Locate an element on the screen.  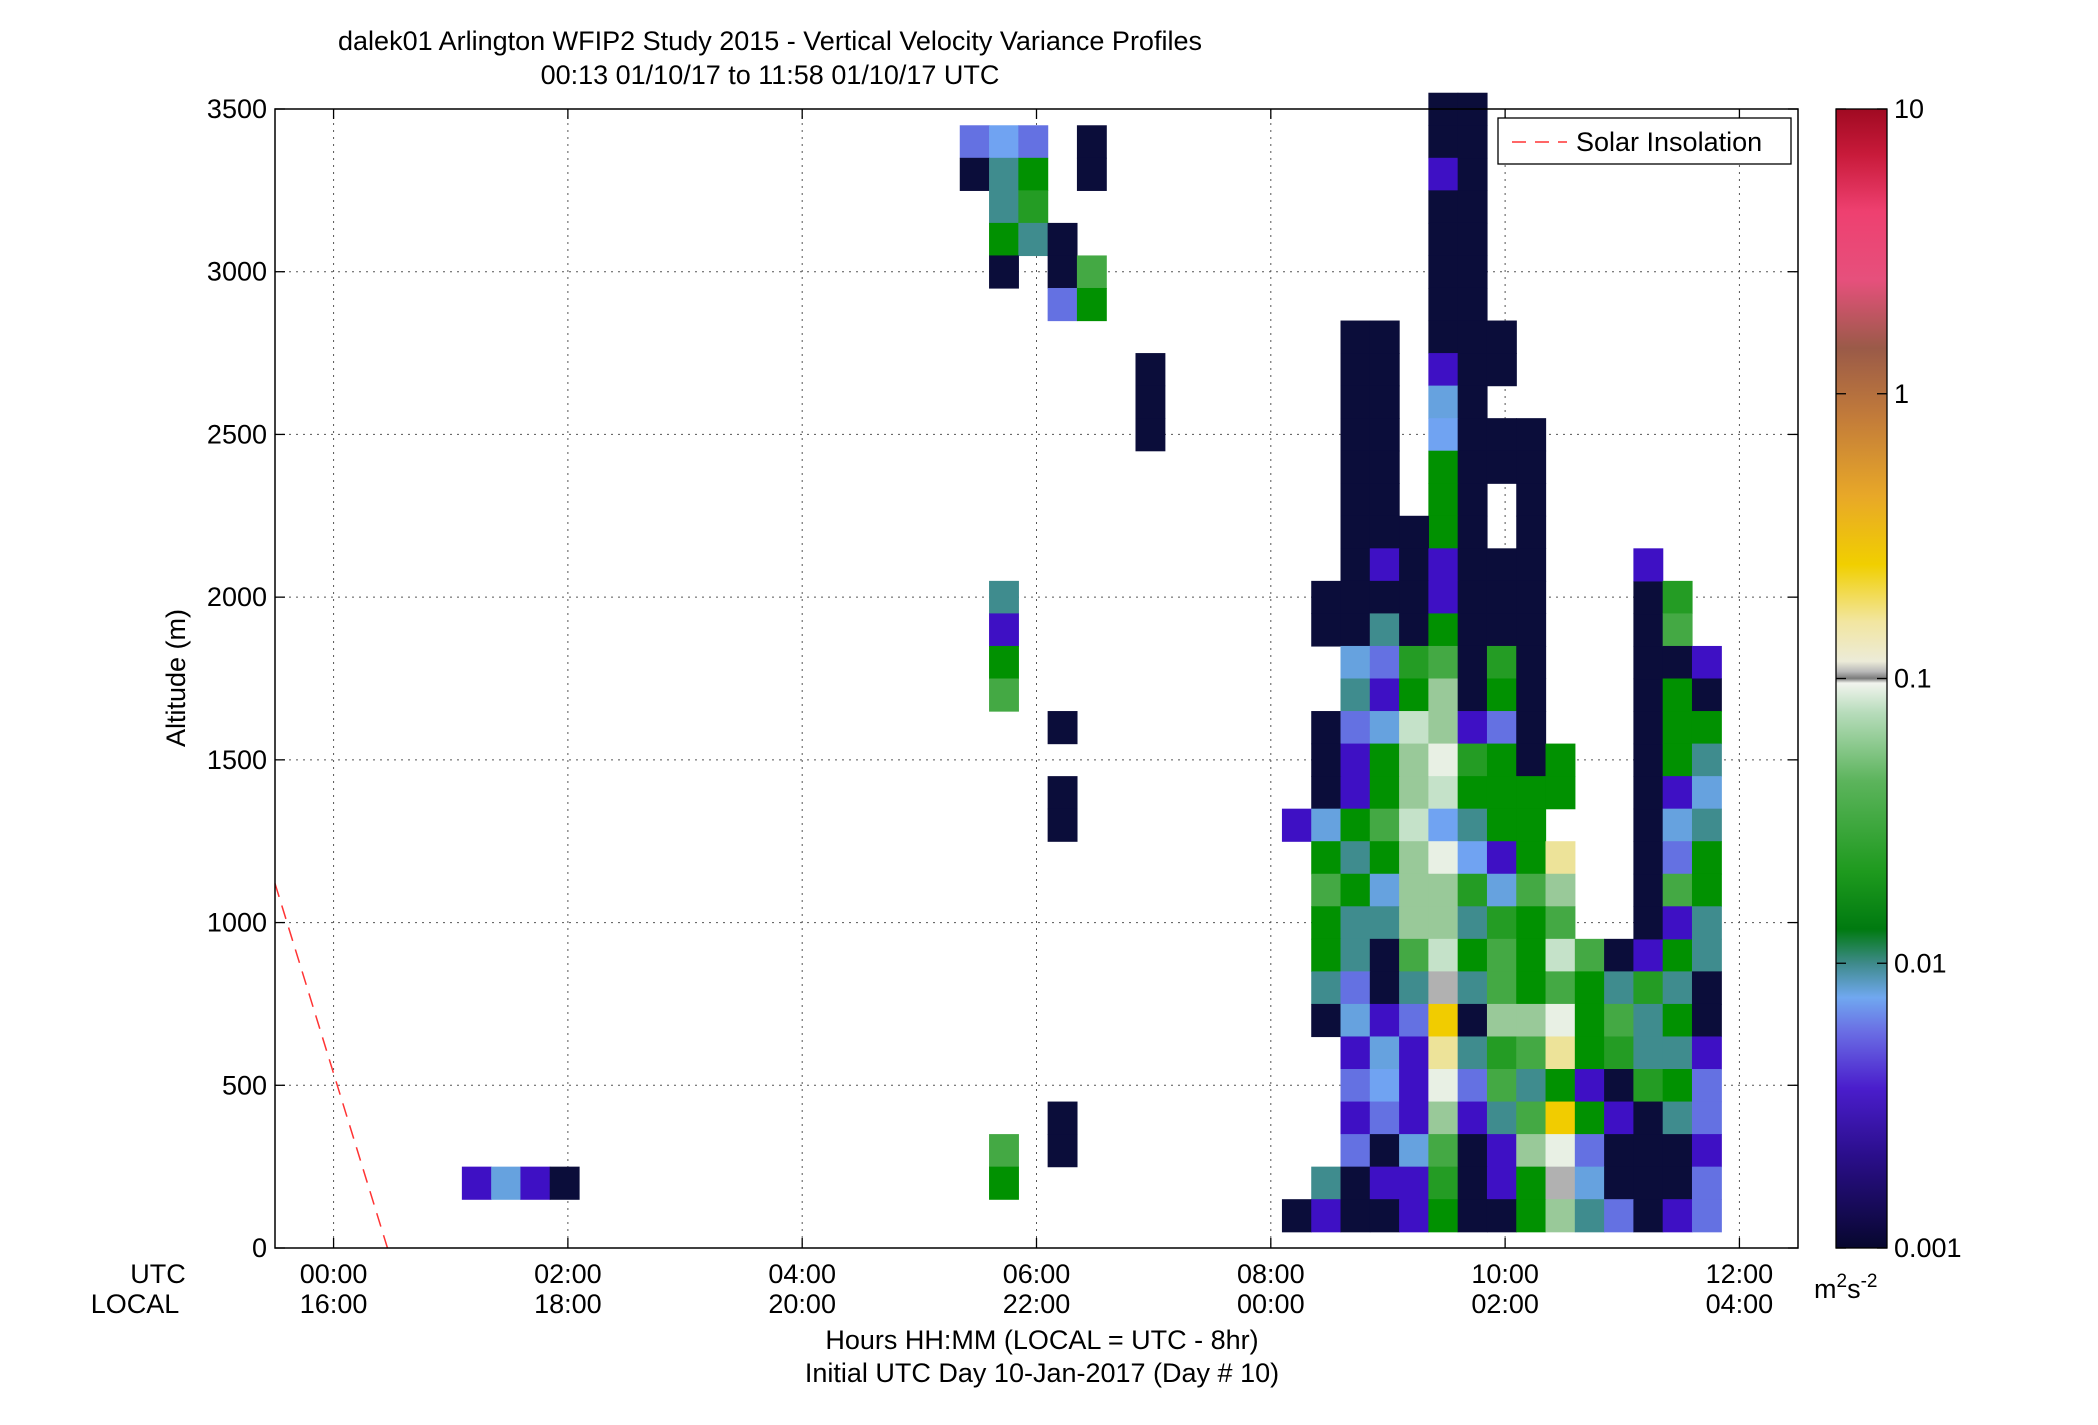
y-tick-label: 500 is located at coordinates (244, 1085).